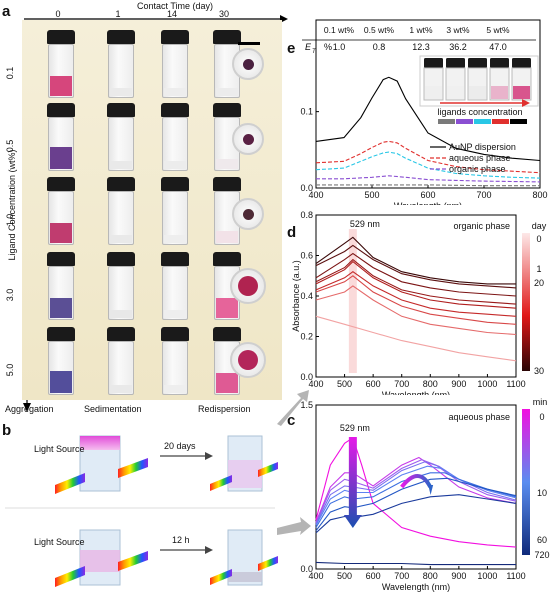  Describe the element at coordinates (306, 337) in the screenshot. I see `y-tick-label: 0.2` at that location.